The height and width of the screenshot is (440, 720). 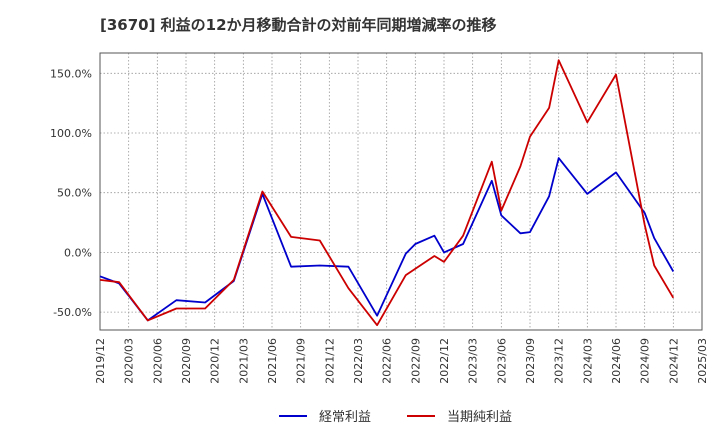 I want to click on y-tick-label: 50.0%, so click(x=74, y=193).